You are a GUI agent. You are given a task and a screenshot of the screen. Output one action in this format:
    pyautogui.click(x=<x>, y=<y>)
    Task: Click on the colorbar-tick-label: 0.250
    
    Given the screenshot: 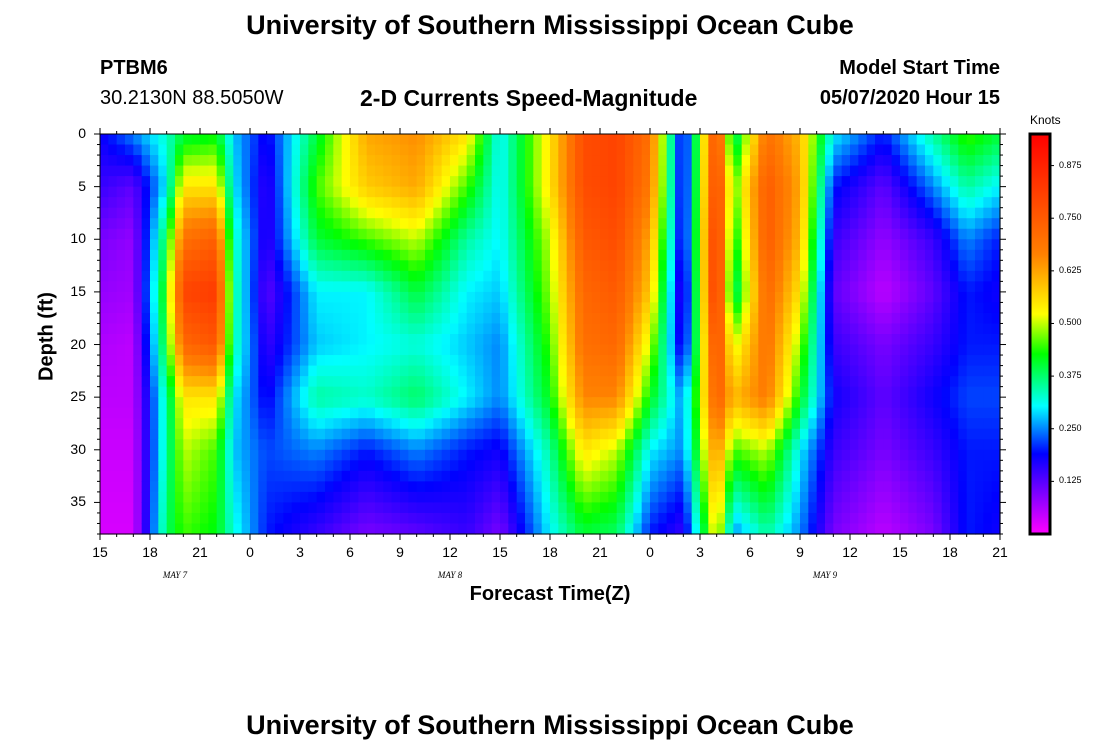 What is the action you would take?
    pyautogui.click(x=1070, y=427)
    